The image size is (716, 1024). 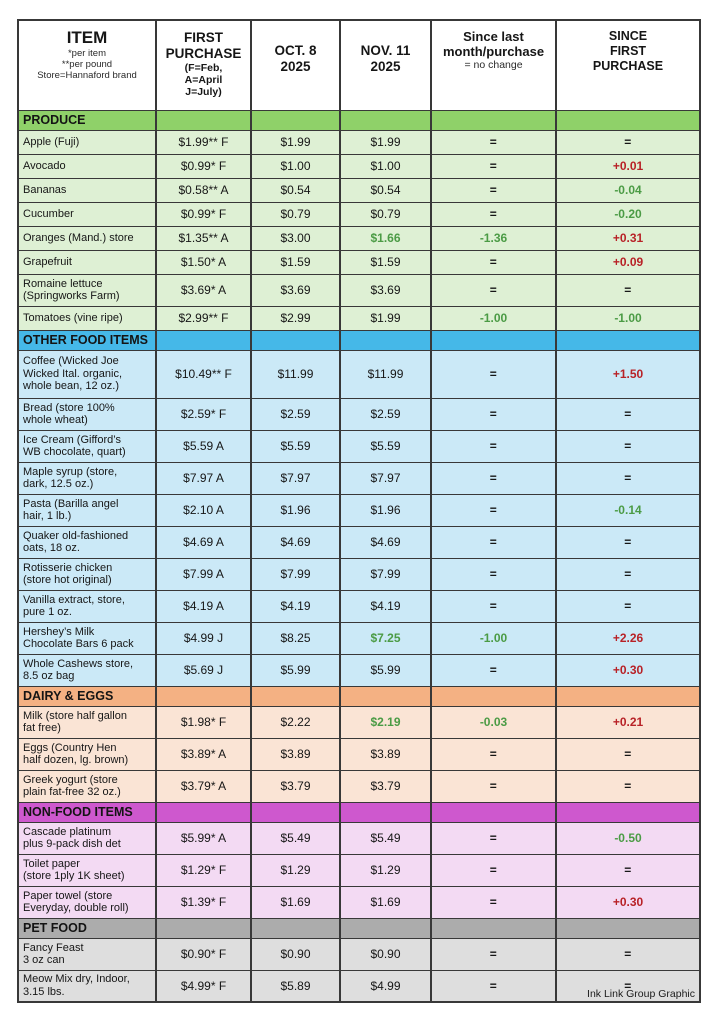 What do you see at coordinates (295, 290) in the screenshot?
I see `oct-price: $3.69` at bounding box center [295, 290].